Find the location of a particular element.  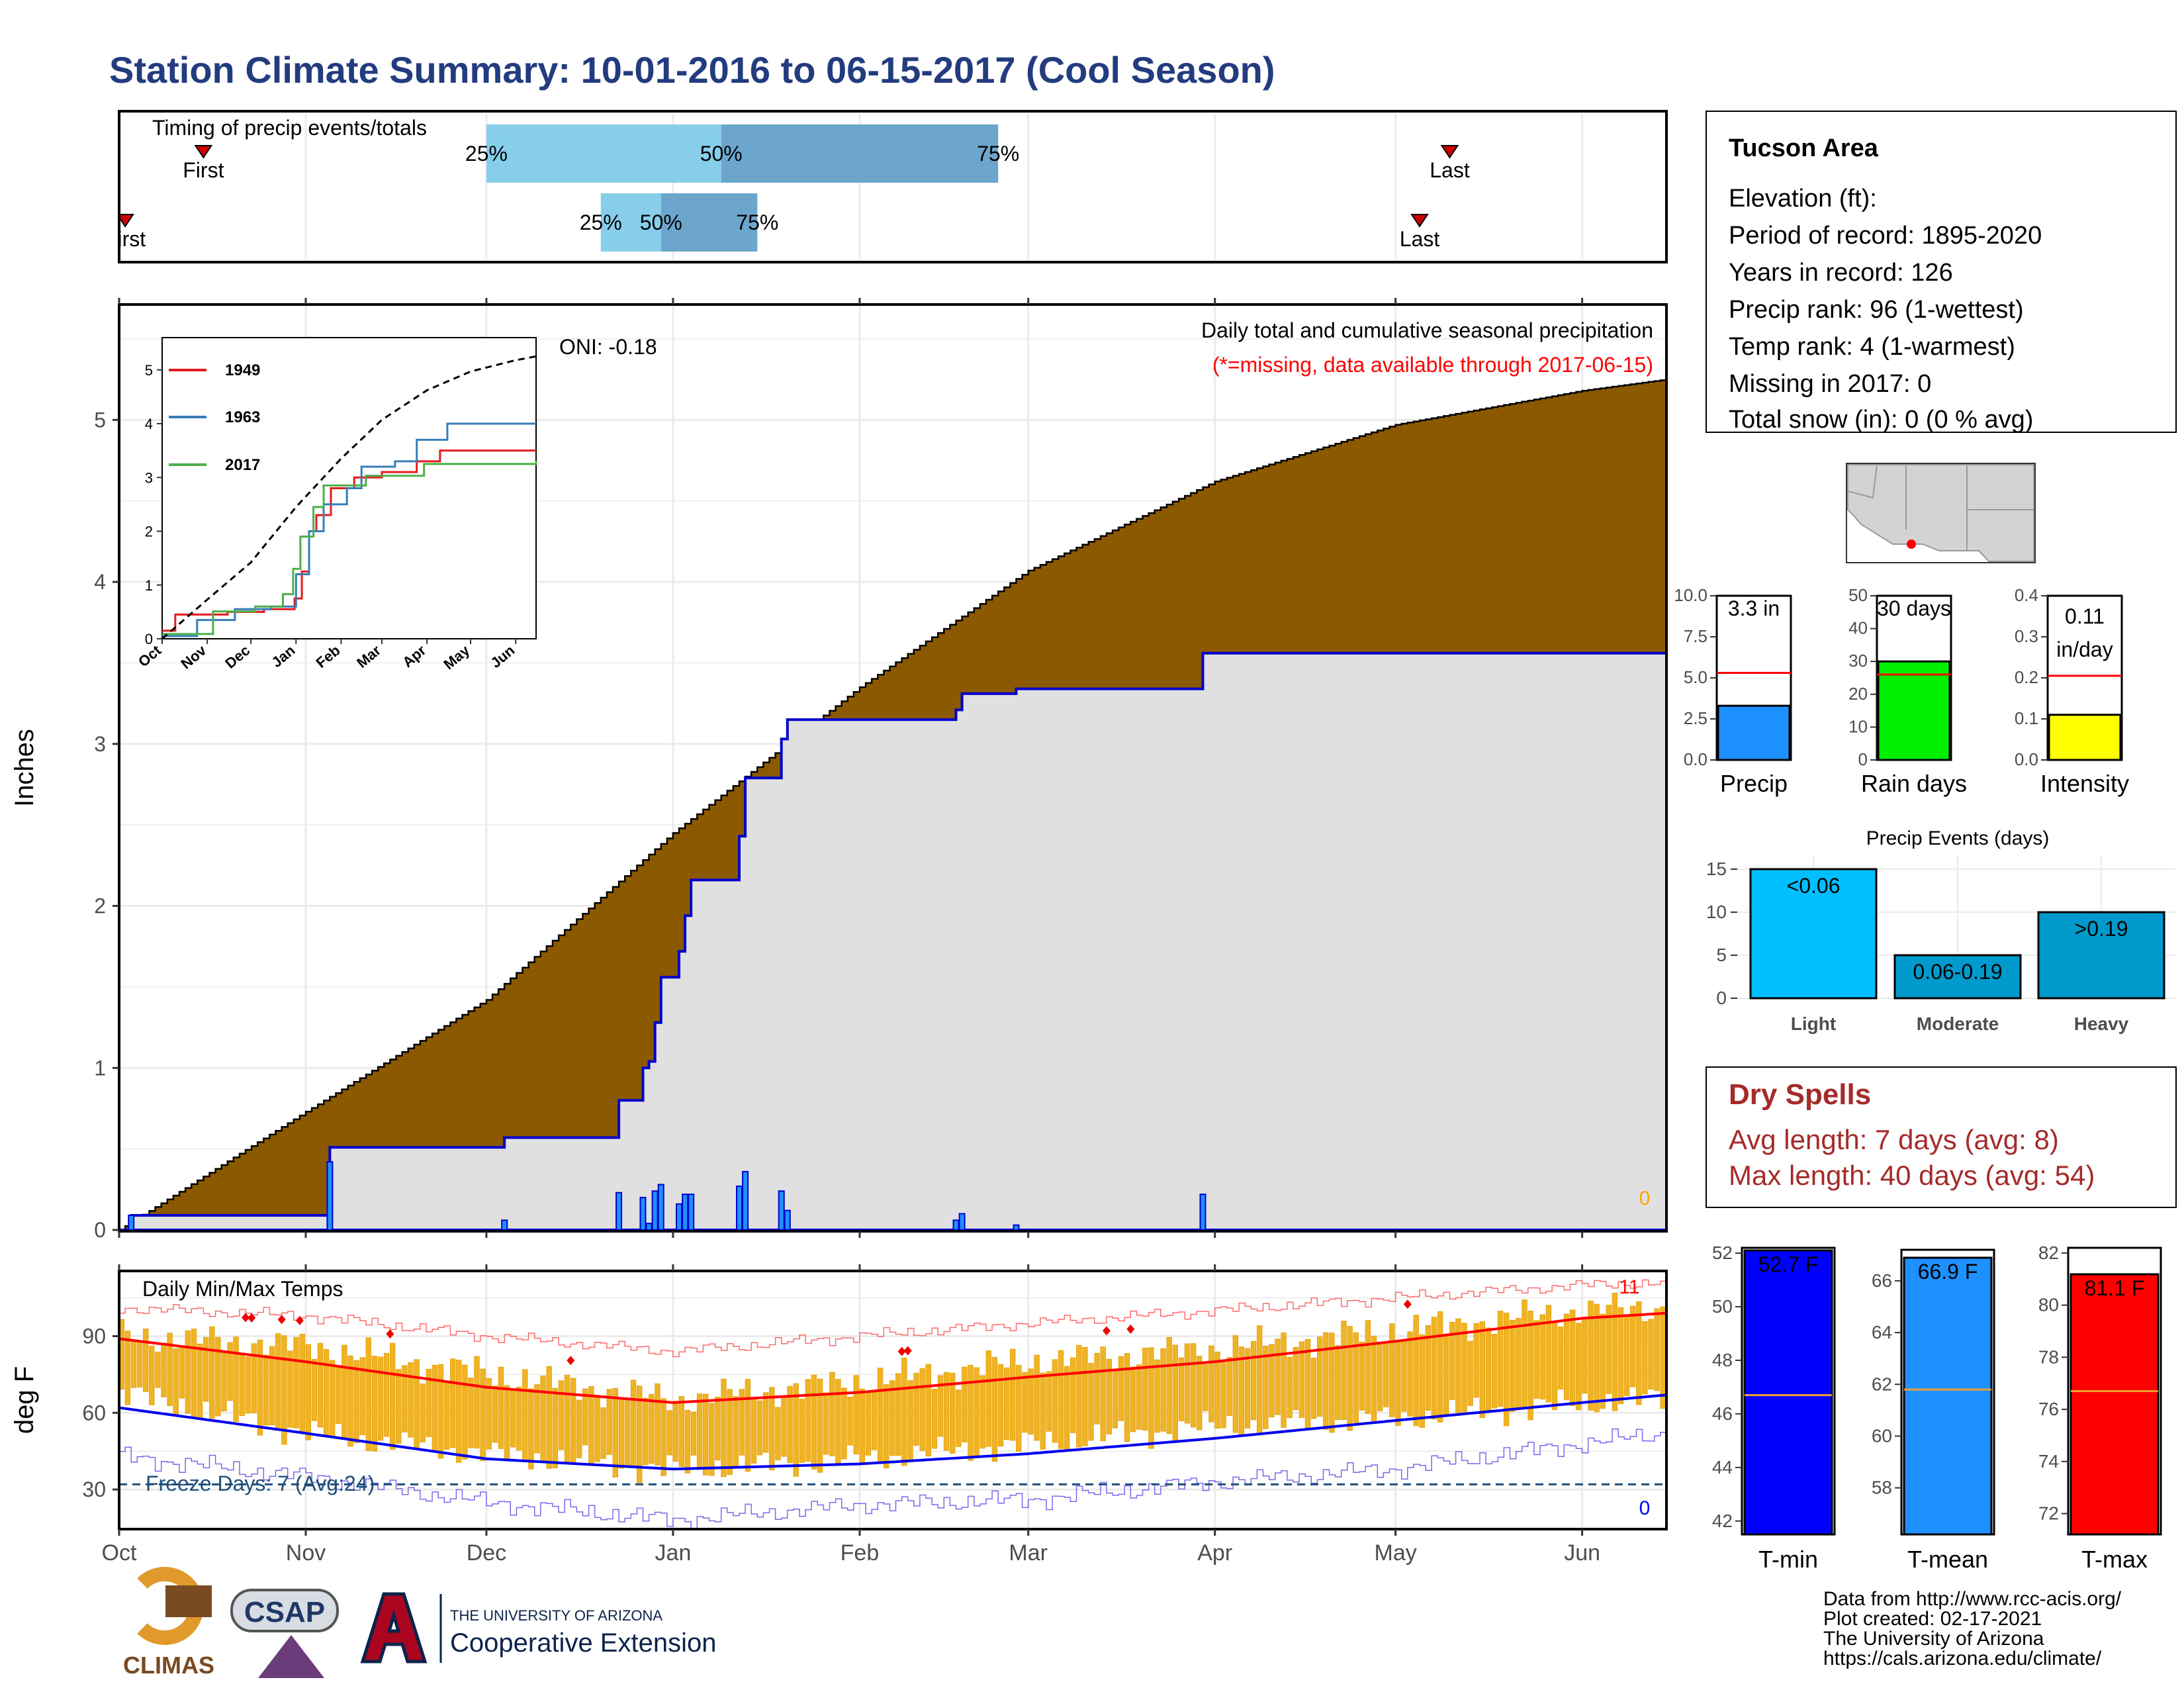

record-high-line is located at coordinates (893, 1318).